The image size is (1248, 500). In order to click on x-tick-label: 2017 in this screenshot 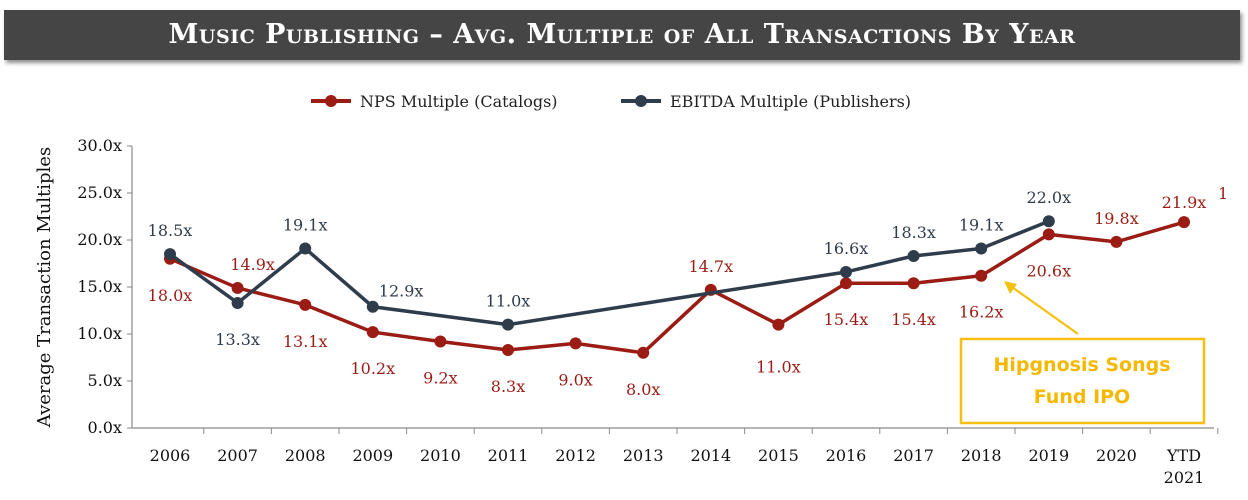, I will do `click(913, 455)`.